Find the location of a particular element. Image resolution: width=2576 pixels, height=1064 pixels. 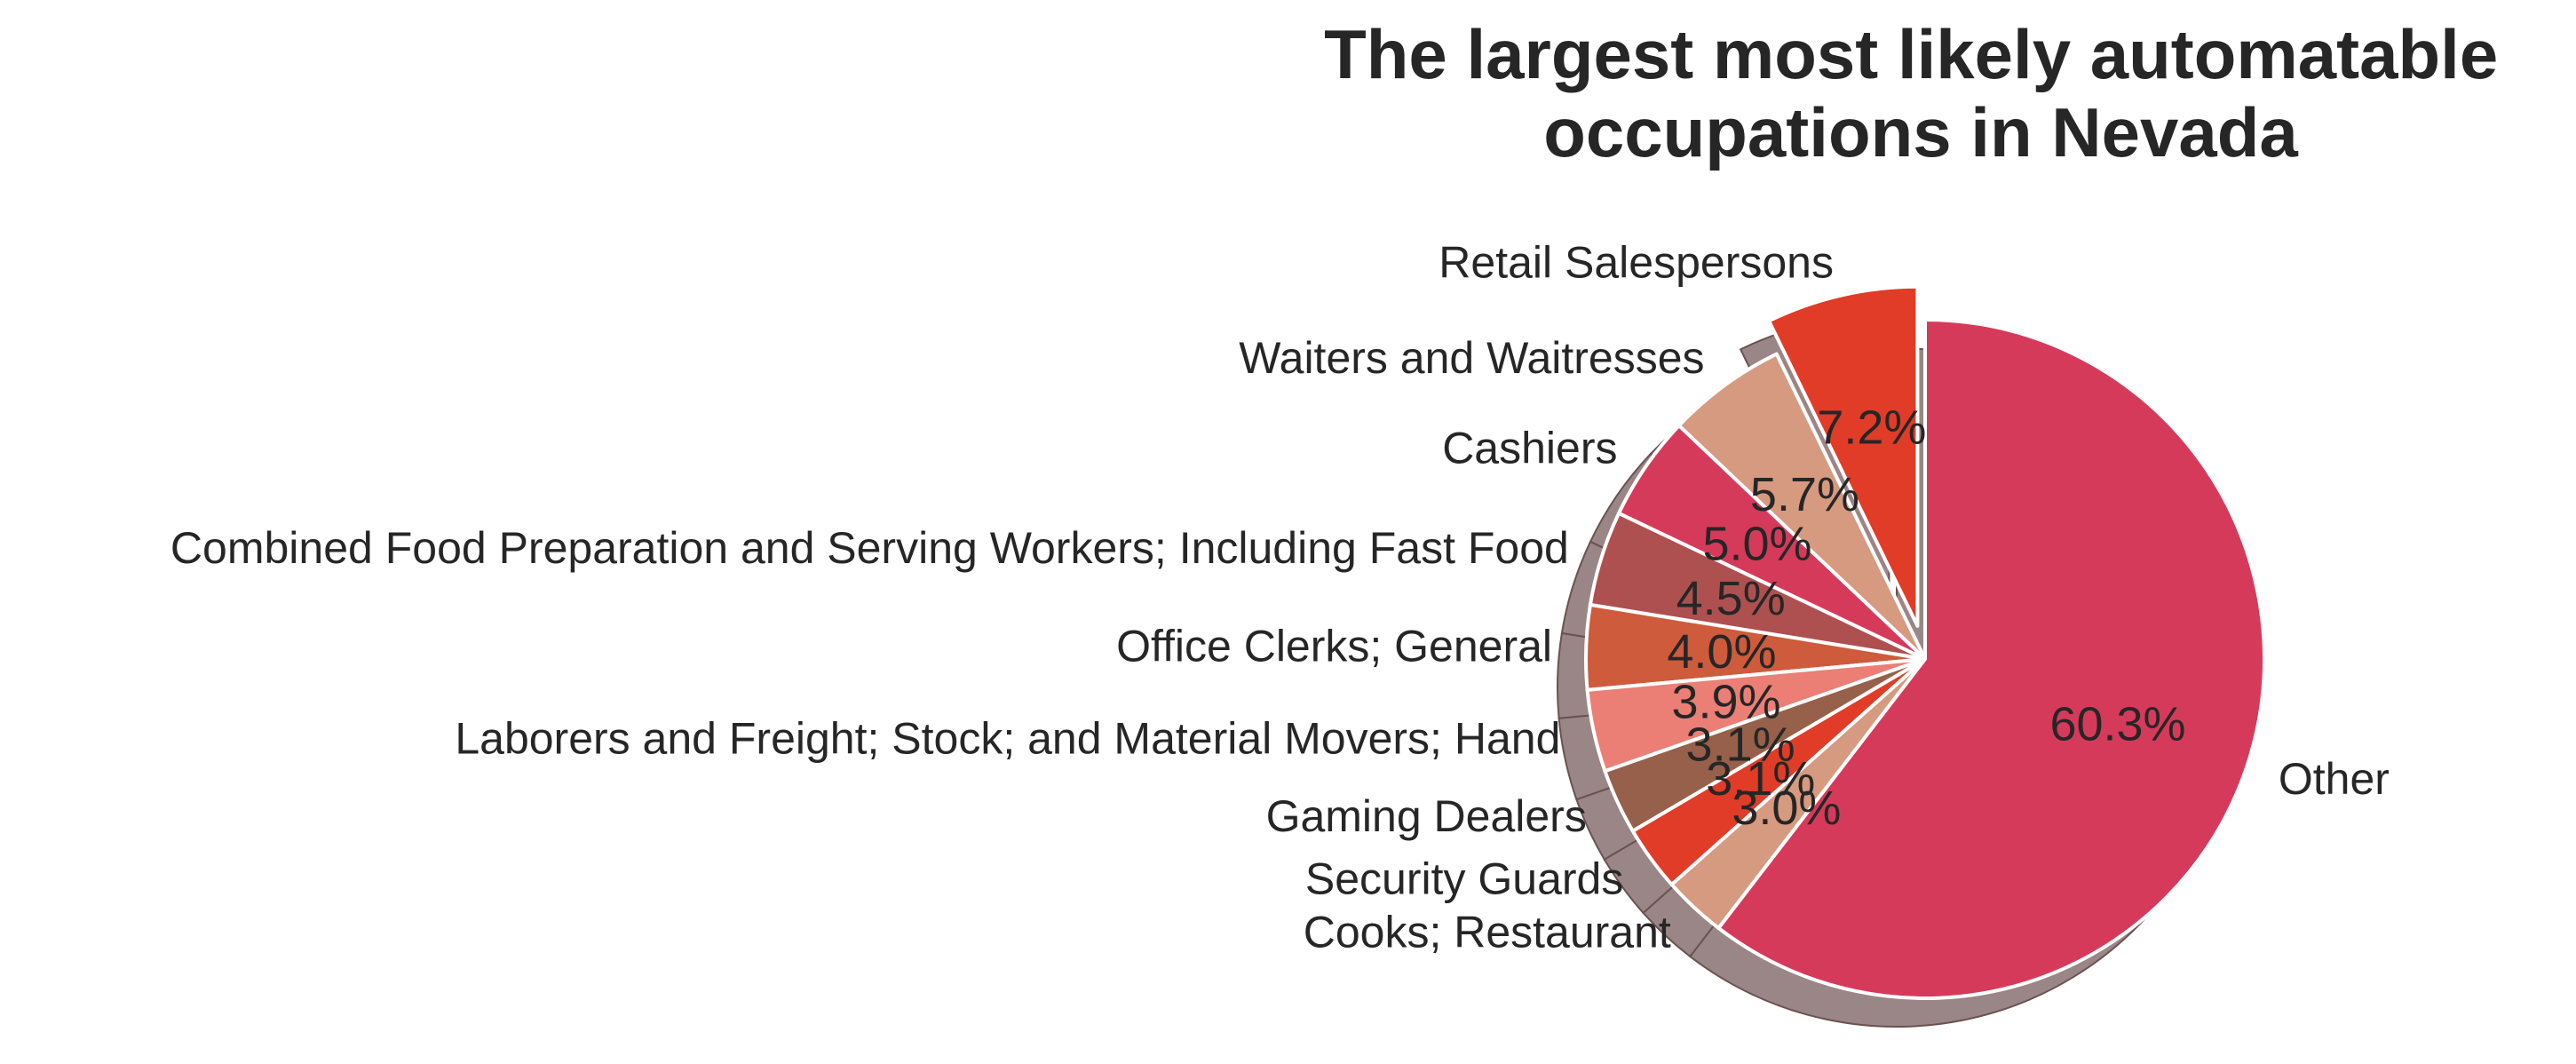

percent-laborers-and-freight-stock-and-material-movers-hand: 3.9% is located at coordinates (1726, 702).